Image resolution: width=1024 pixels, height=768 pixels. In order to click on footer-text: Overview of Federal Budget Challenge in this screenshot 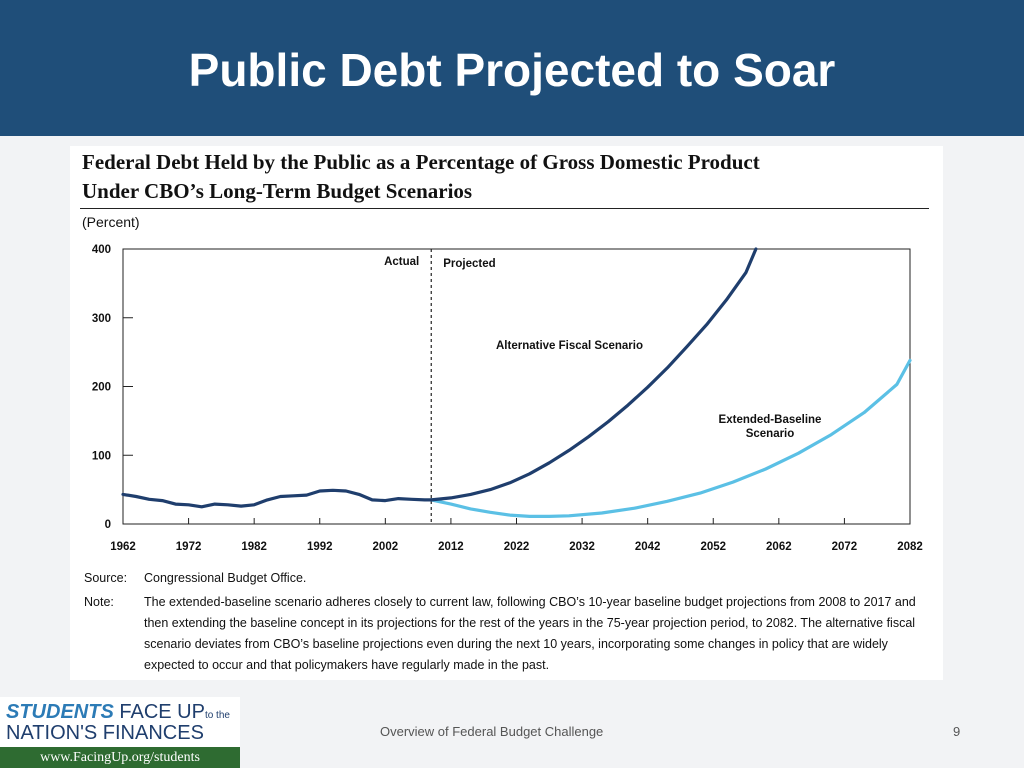, I will do `click(492, 731)`.